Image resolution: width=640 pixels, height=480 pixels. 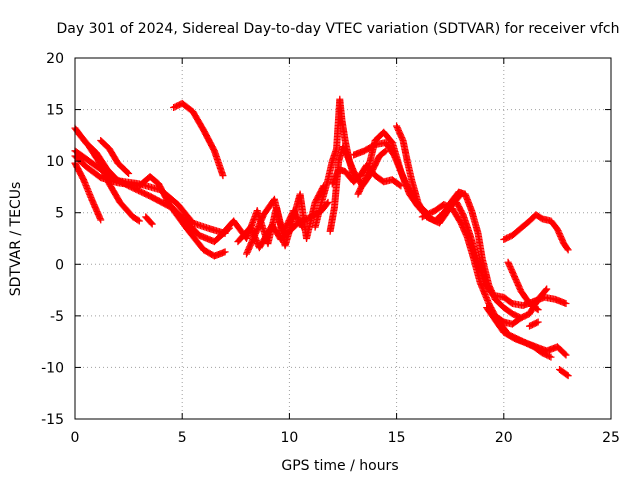 What do you see at coordinates (75, 438) in the screenshot?
I see `x-tick-label: 0` at bounding box center [75, 438].